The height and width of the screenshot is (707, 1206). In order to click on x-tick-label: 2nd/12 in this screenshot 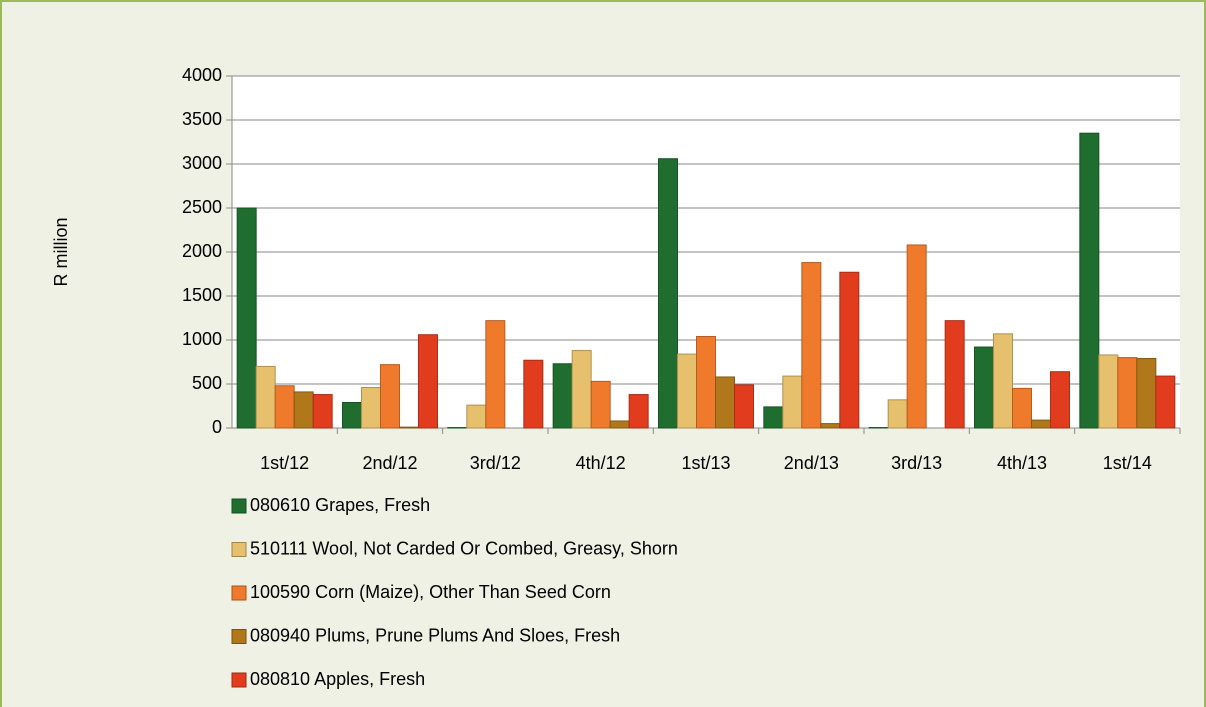, I will do `click(389, 463)`.